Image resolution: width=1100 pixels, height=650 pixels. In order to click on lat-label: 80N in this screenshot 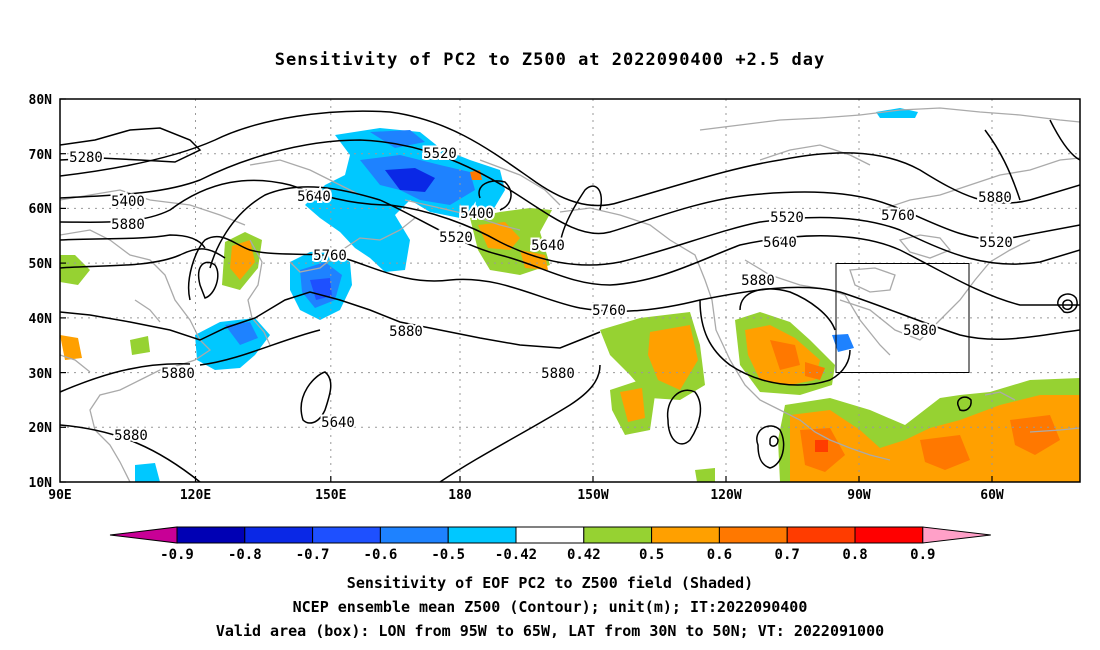, I will do `click(41, 100)`.